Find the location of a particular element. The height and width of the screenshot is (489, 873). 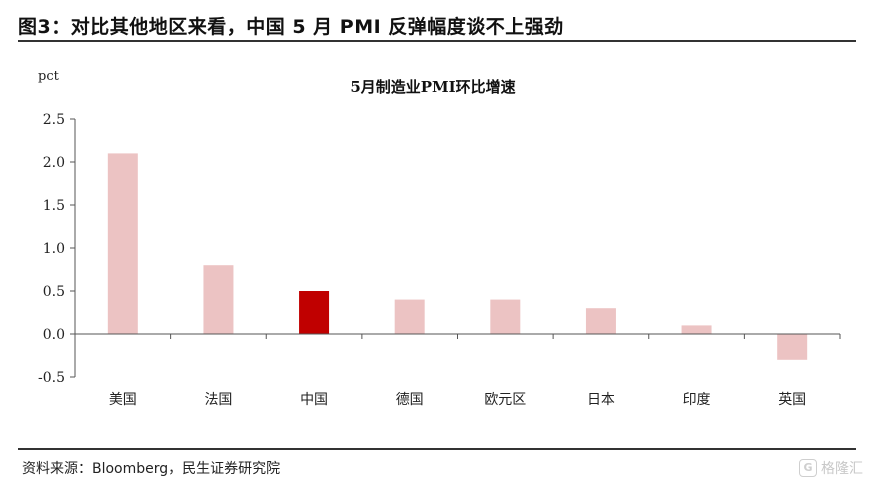

y-tick-label: 2.0 is located at coordinates (54, 163).